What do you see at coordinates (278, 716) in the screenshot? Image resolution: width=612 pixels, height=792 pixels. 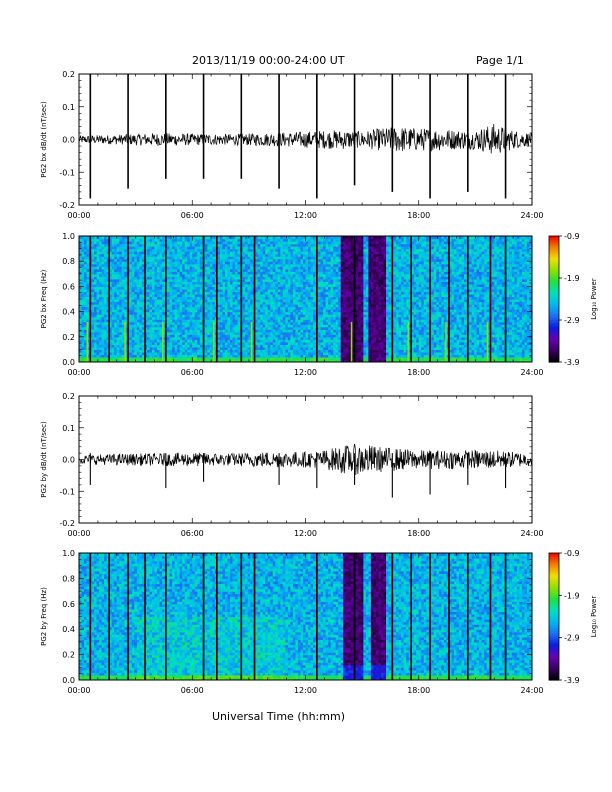 I see `x-axis-title: Universal Time (hh:mm)` at bounding box center [278, 716].